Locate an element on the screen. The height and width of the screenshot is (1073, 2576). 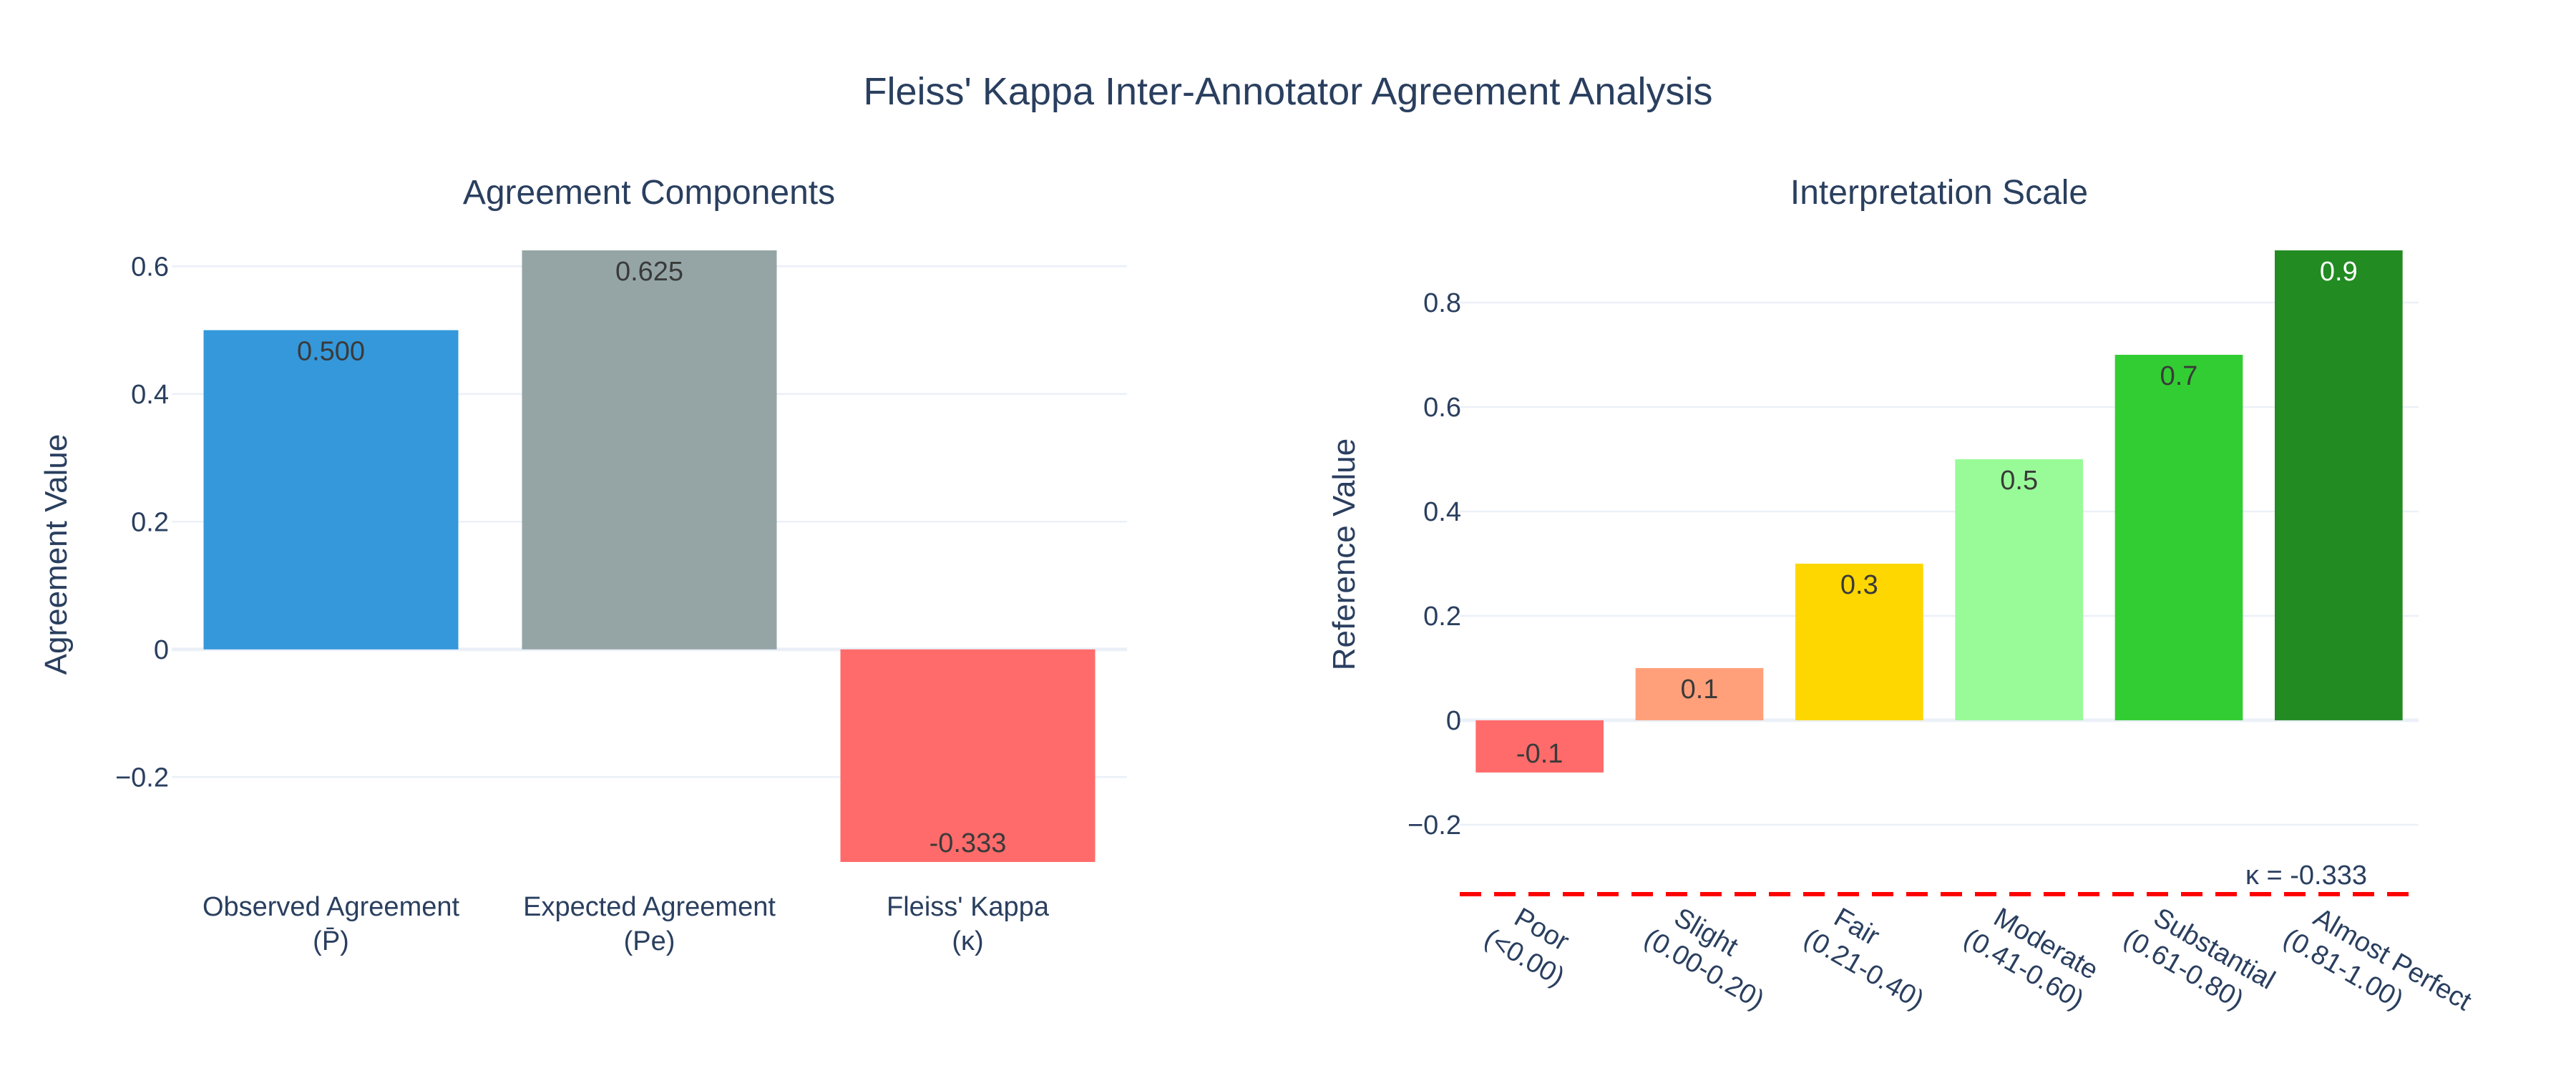
bar-value-label: 0.500 is located at coordinates (331, 352).